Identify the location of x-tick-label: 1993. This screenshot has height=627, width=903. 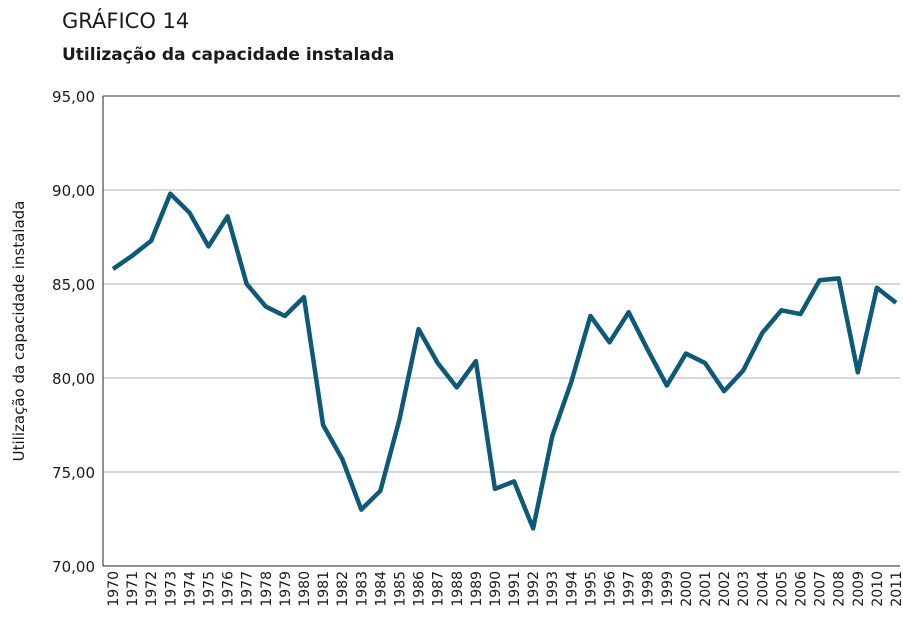
(553, 589).